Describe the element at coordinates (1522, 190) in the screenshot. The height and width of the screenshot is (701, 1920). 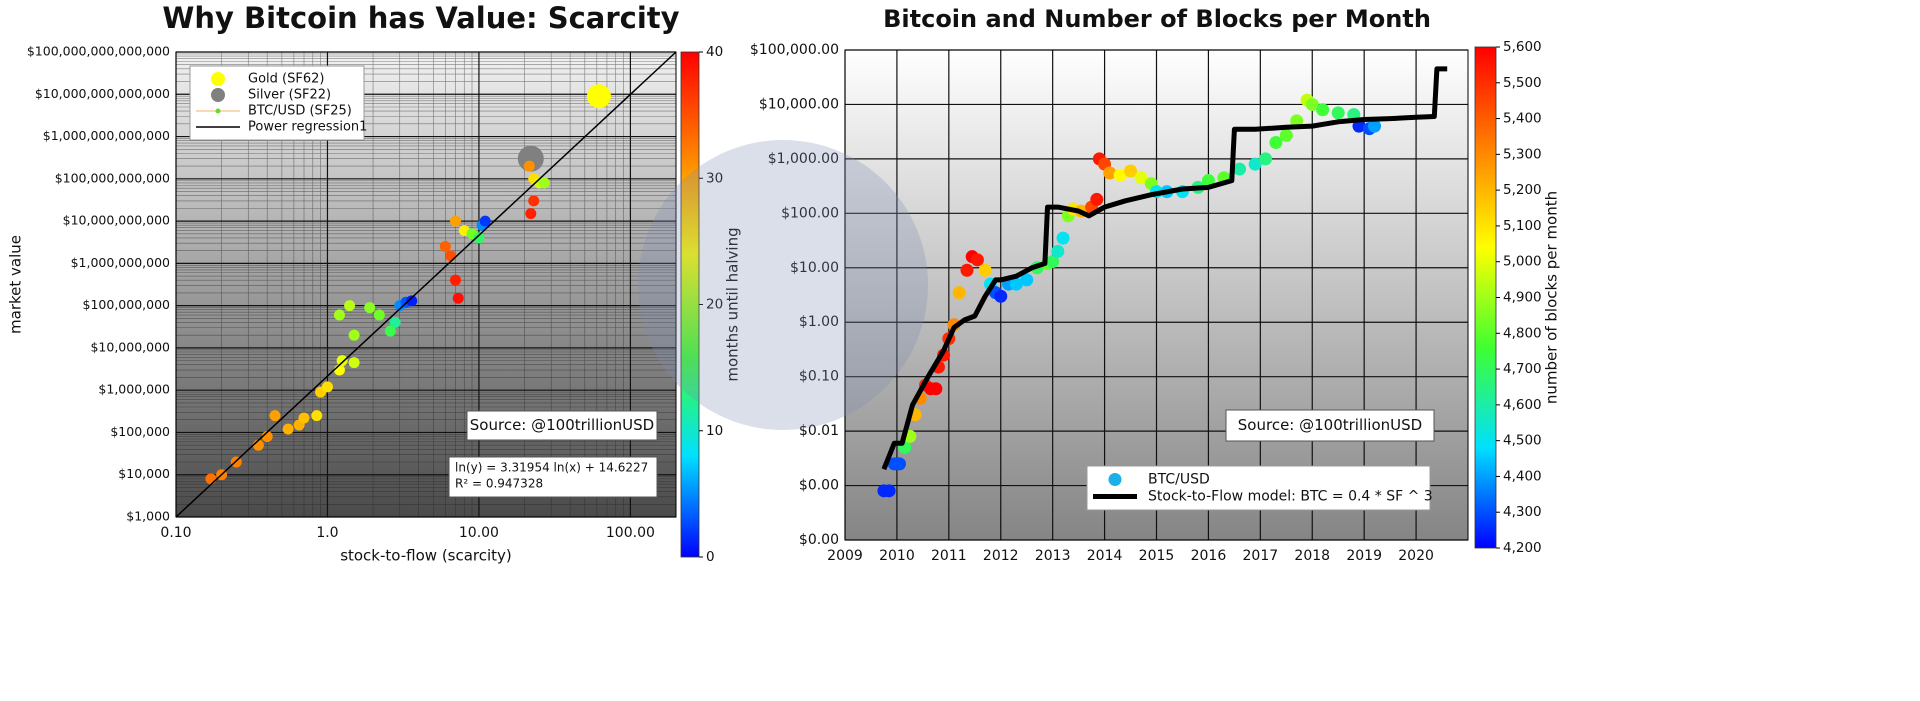
I see `colorbar-tick-label: 5,200` at that location.